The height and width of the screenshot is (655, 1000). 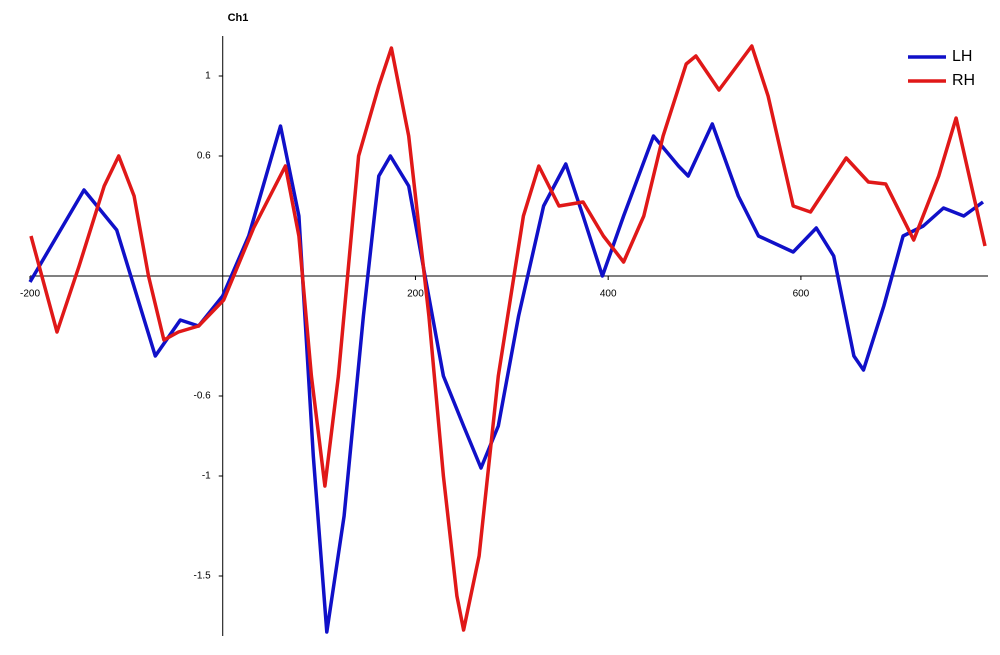 What do you see at coordinates (801, 294) in the screenshot?
I see `x-tick-label: 600` at bounding box center [801, 294].